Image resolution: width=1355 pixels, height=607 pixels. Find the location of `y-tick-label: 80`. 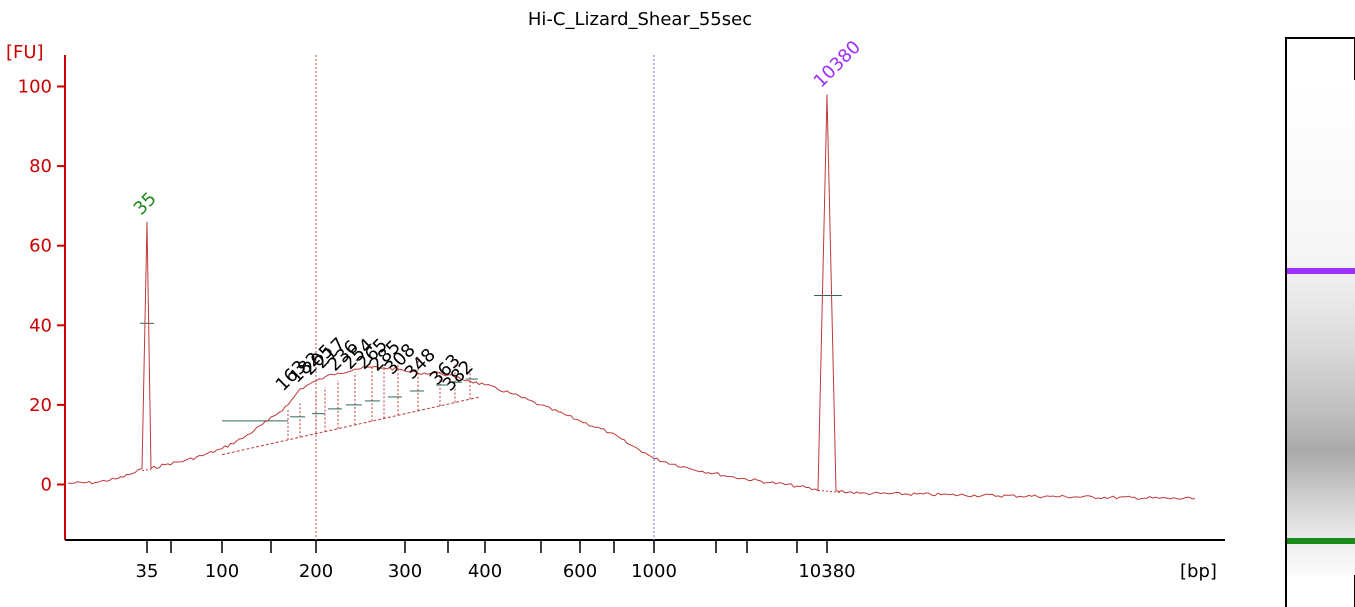

y-tick-label: 80 is located at coordinates (40, 166).